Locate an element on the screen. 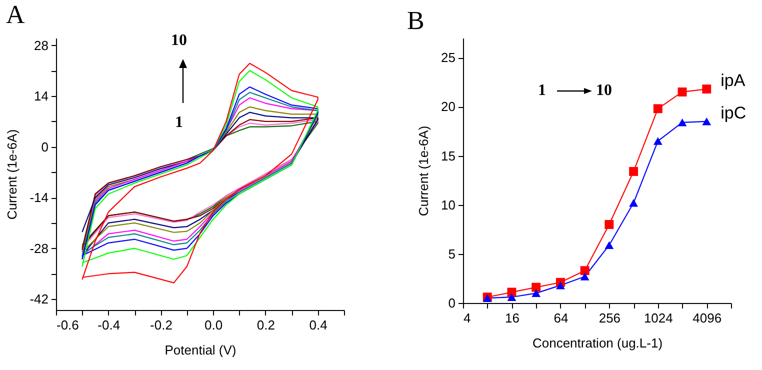  chart-title: B is located at coordinates (415, 20).